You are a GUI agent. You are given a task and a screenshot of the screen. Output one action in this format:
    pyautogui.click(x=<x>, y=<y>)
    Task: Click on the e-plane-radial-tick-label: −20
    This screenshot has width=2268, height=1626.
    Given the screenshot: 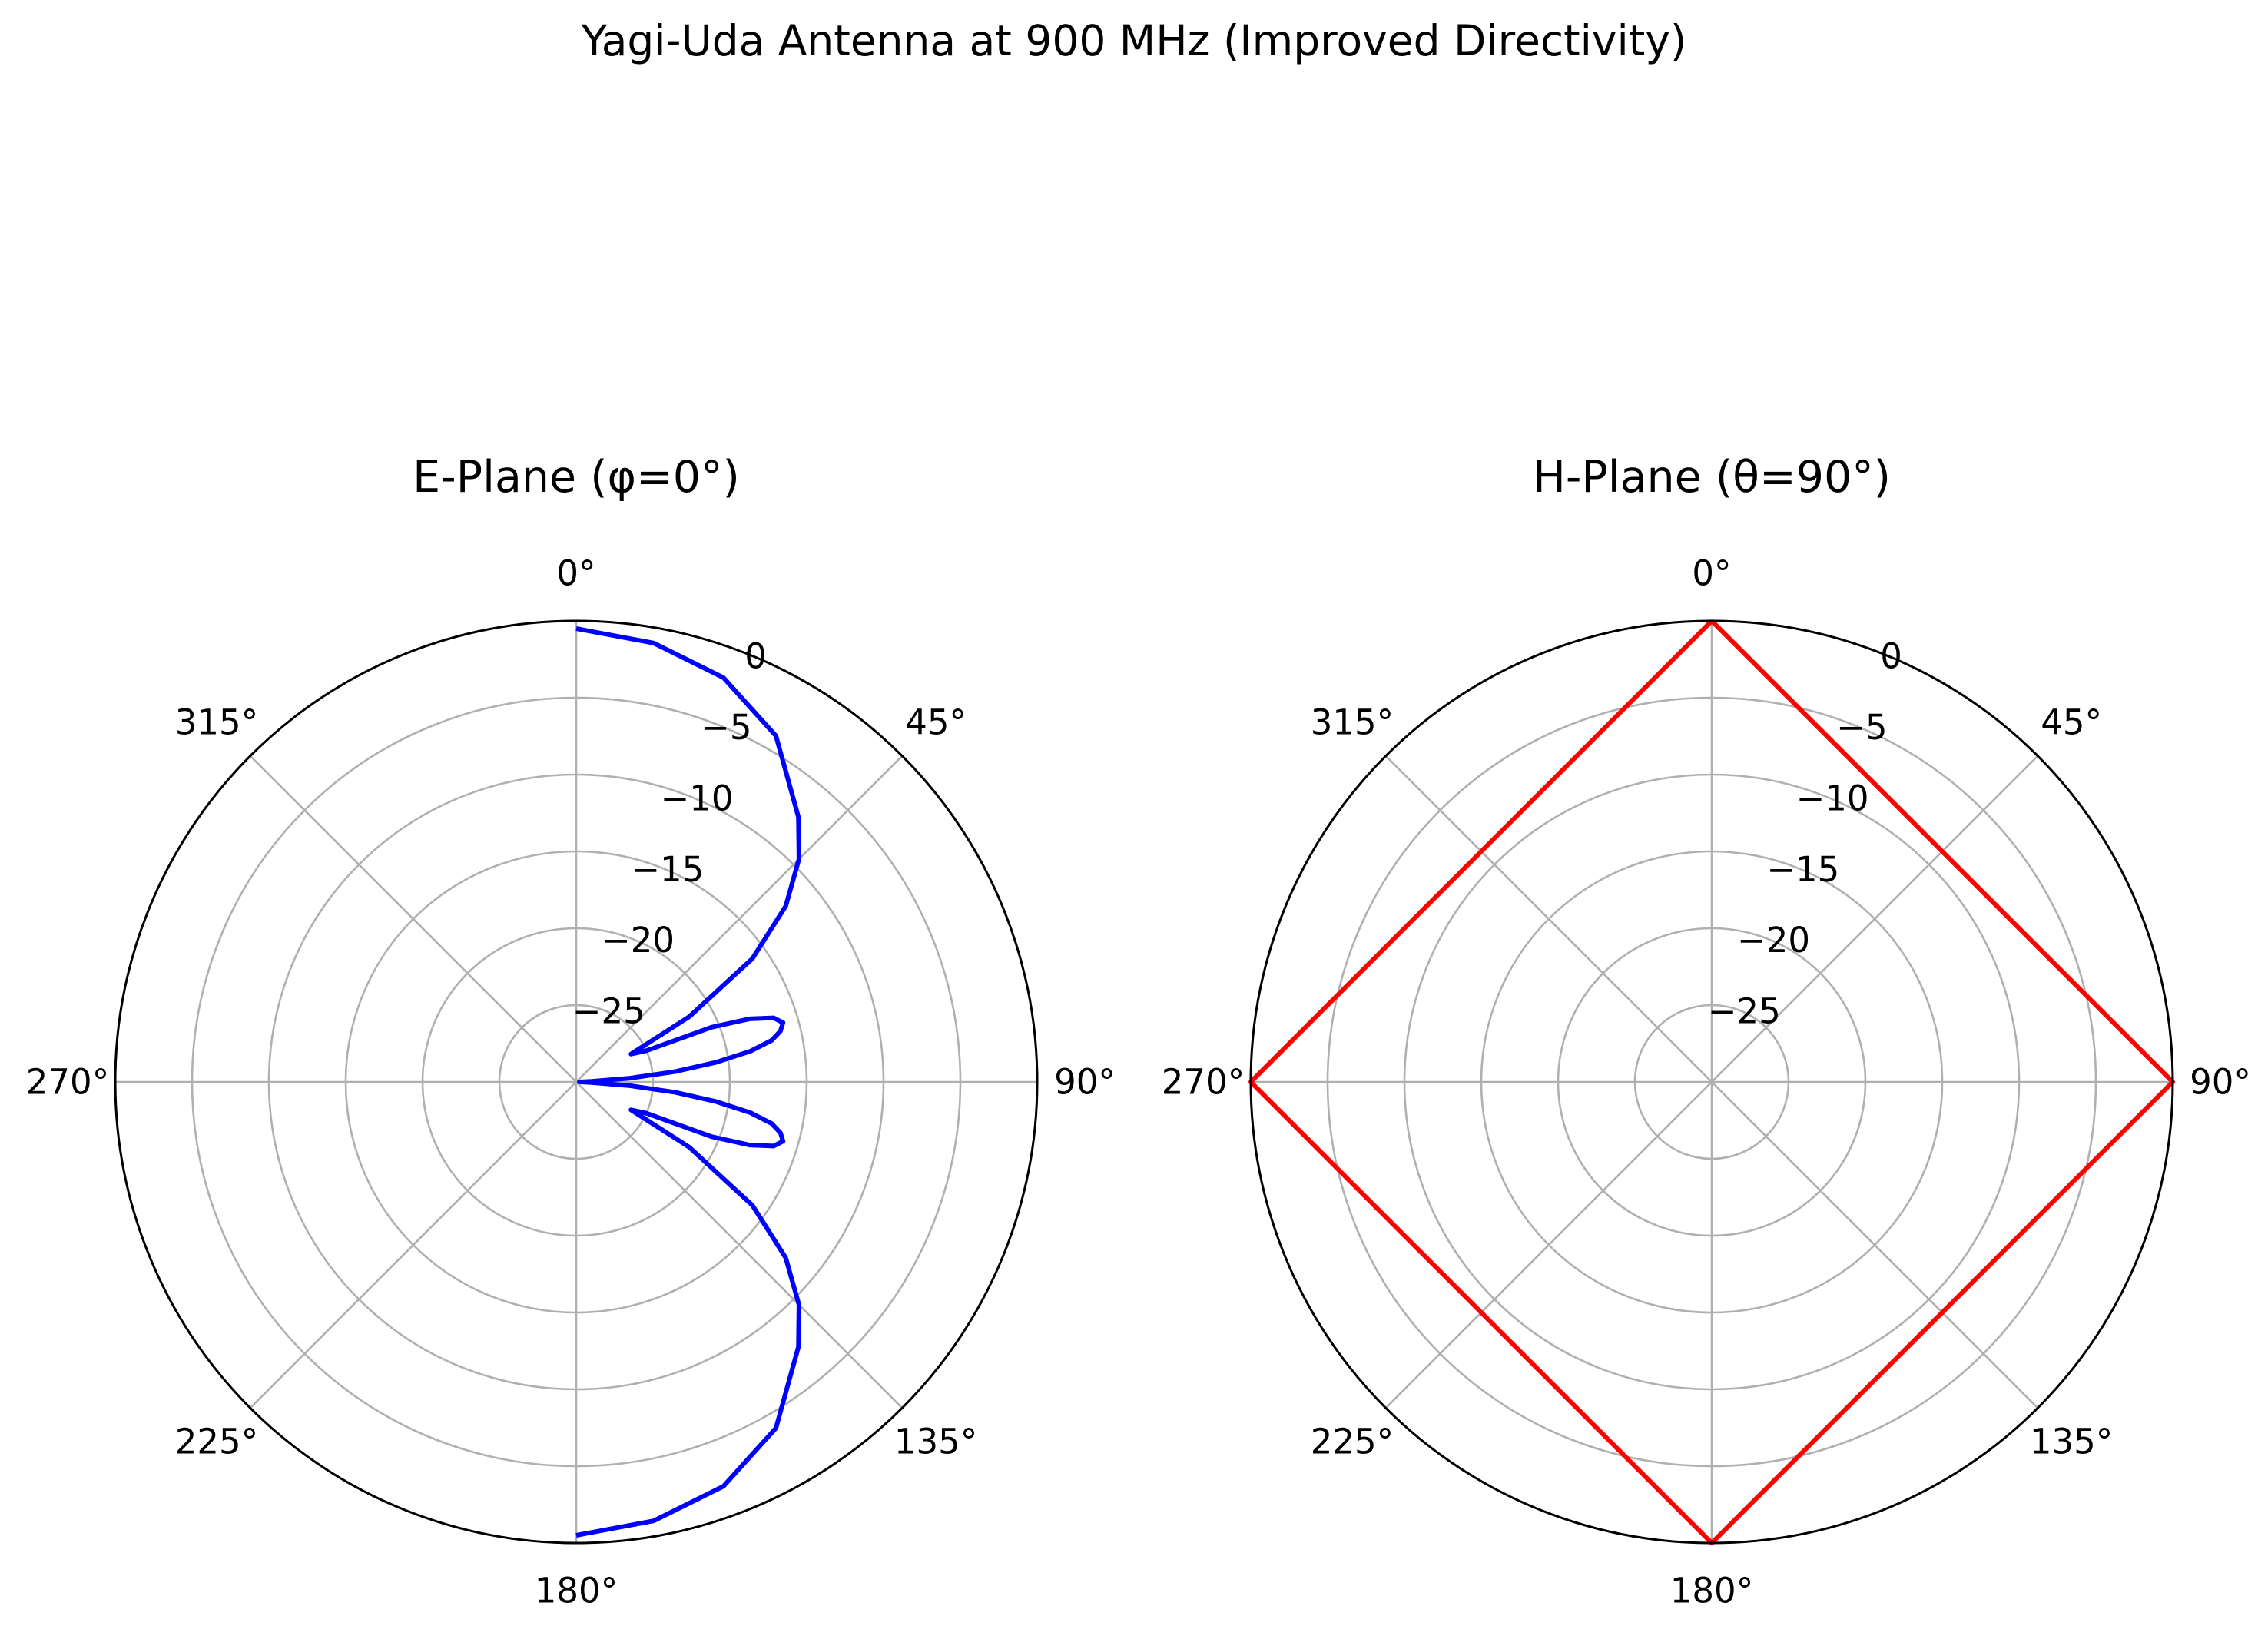 What is the action you would take?
    pyautogui.click(x=638, y=940)
    